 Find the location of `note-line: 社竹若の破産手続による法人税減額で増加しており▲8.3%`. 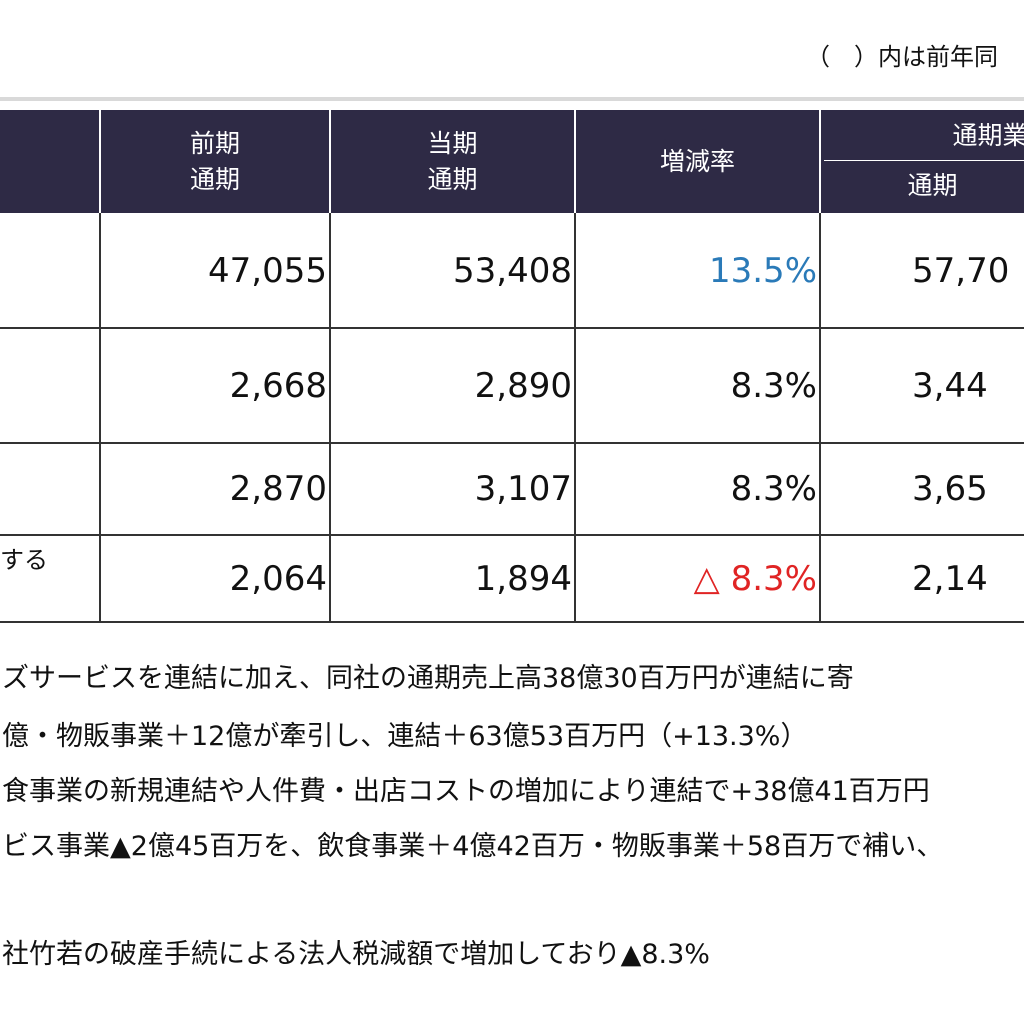

note-line: 社竹若の破産手続による法人税減額で増加しており▲8.3% is located at coordinates (356, 954).